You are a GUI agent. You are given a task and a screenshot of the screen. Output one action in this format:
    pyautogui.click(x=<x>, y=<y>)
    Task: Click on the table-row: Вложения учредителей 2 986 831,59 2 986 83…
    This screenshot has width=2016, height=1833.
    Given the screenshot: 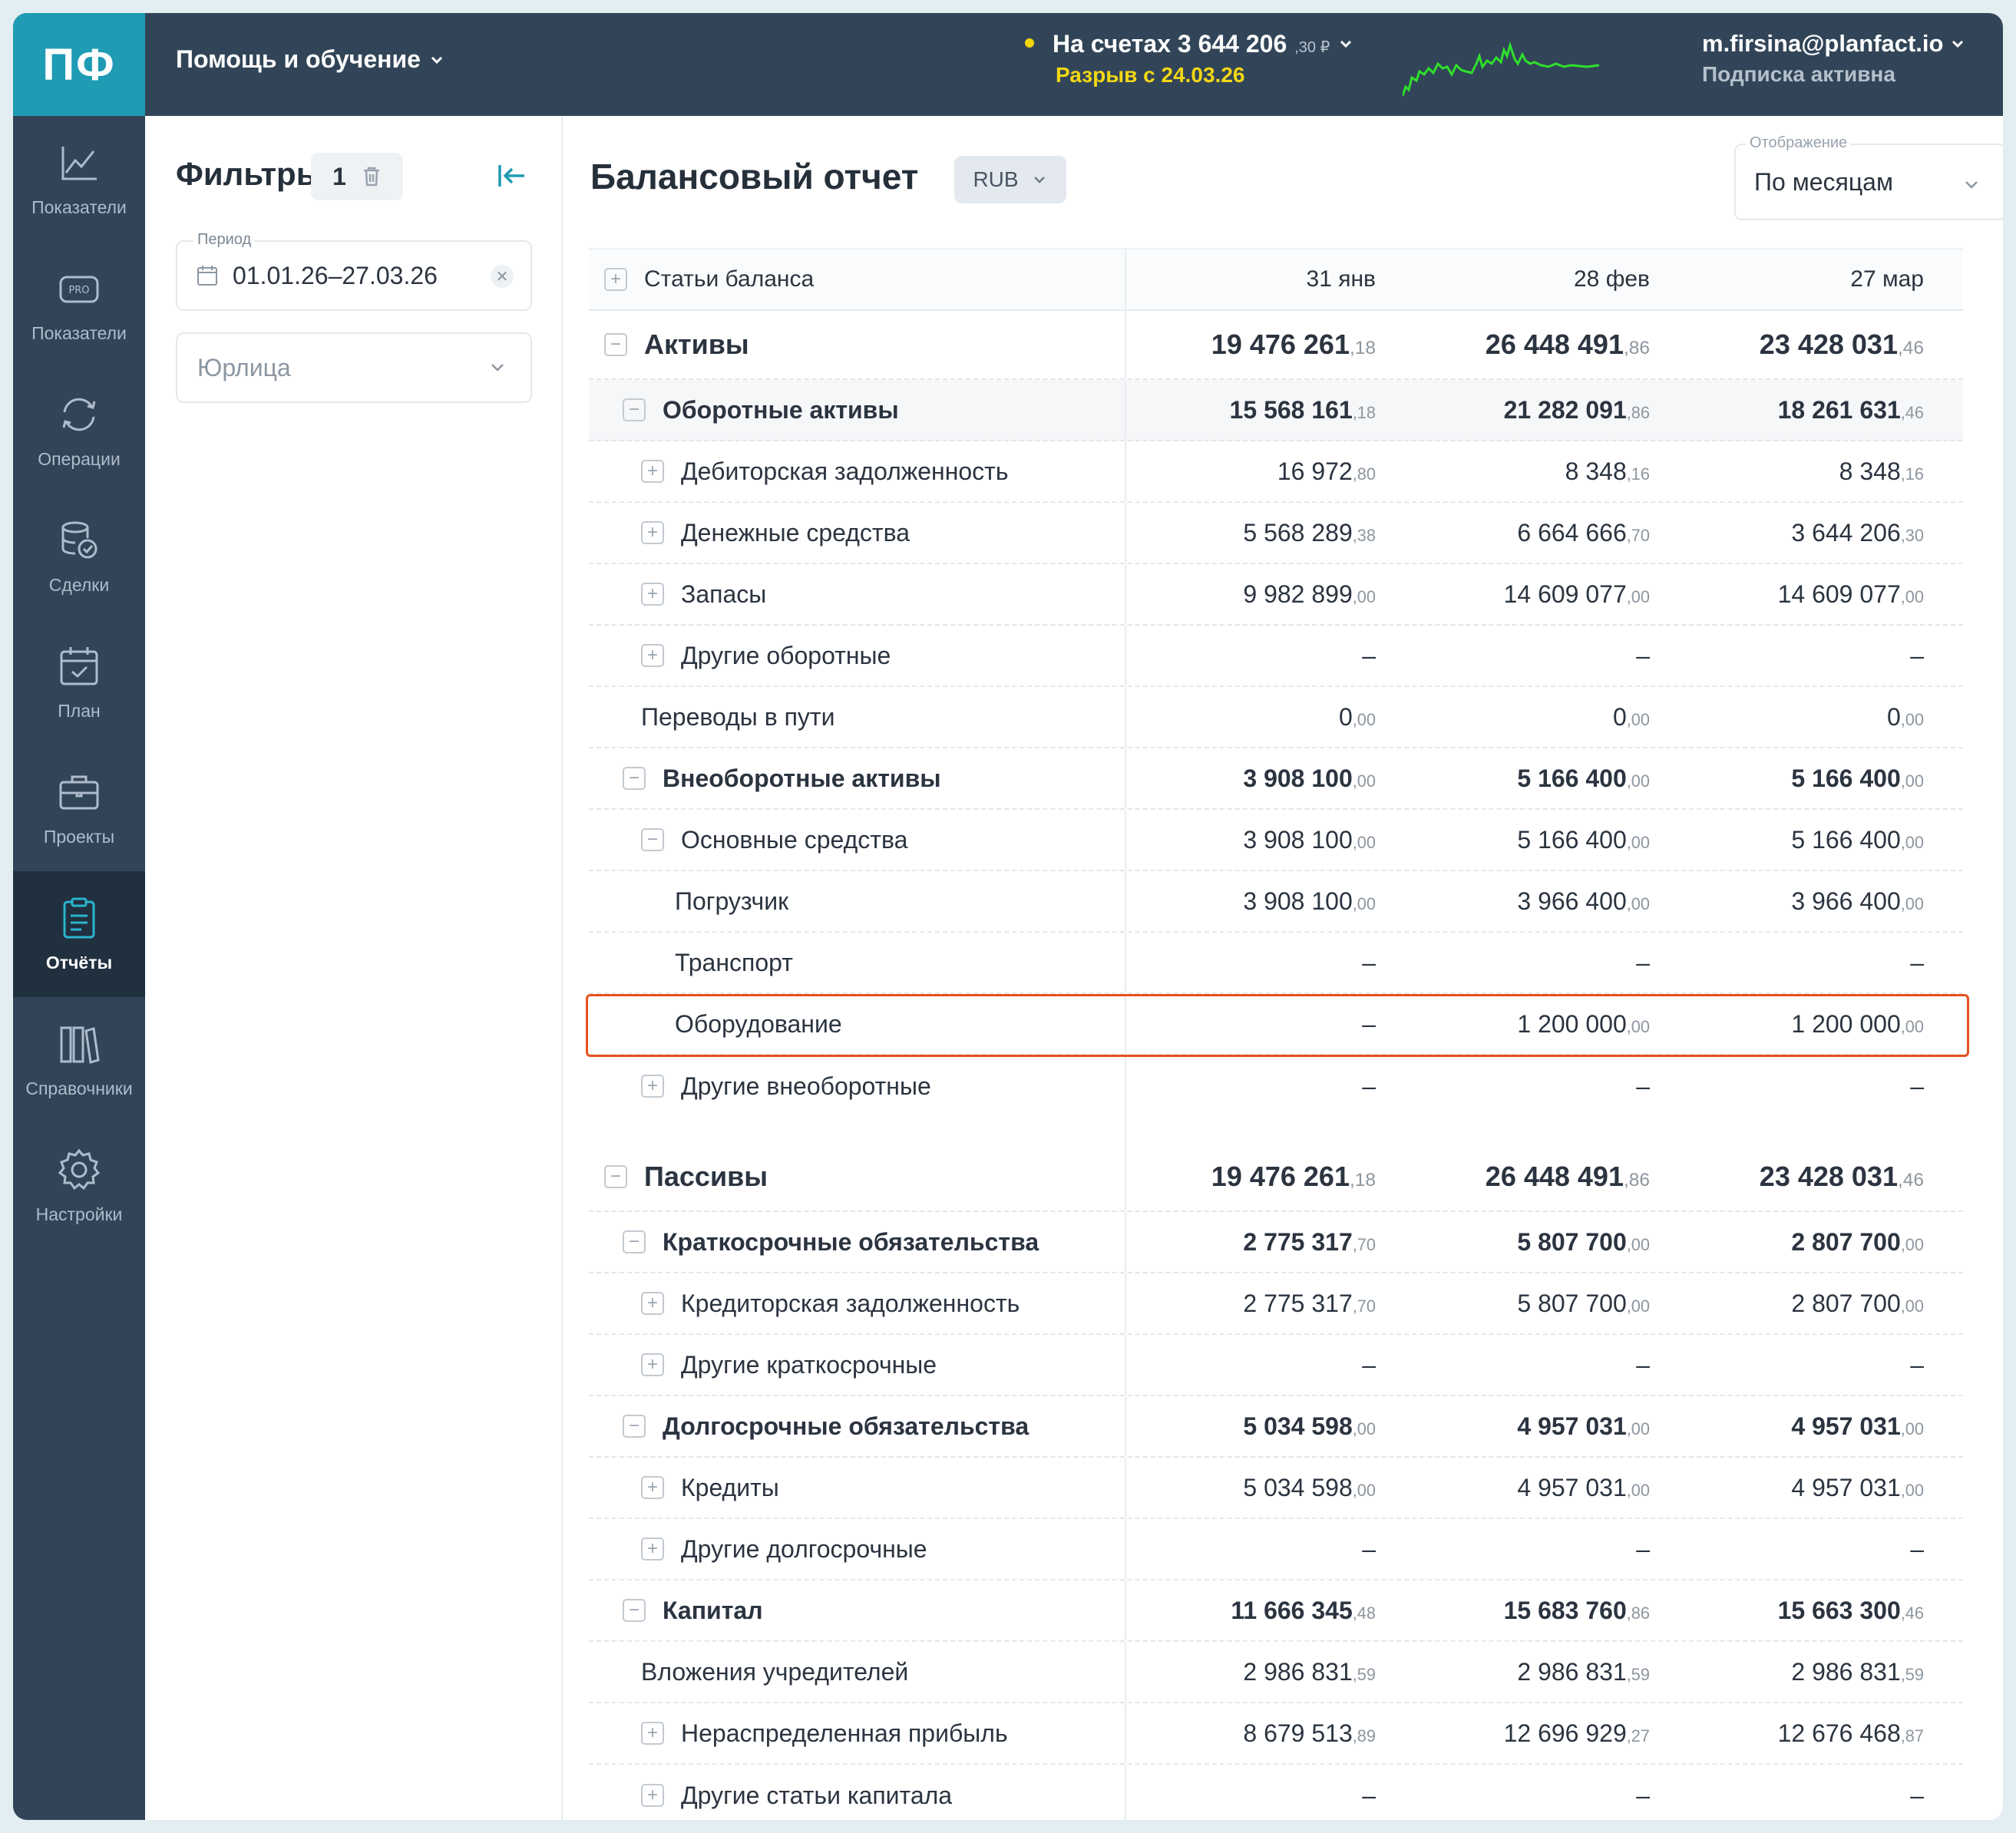 What is the action you would take?
    pyautogui.click(x=1276, y=1673)
    